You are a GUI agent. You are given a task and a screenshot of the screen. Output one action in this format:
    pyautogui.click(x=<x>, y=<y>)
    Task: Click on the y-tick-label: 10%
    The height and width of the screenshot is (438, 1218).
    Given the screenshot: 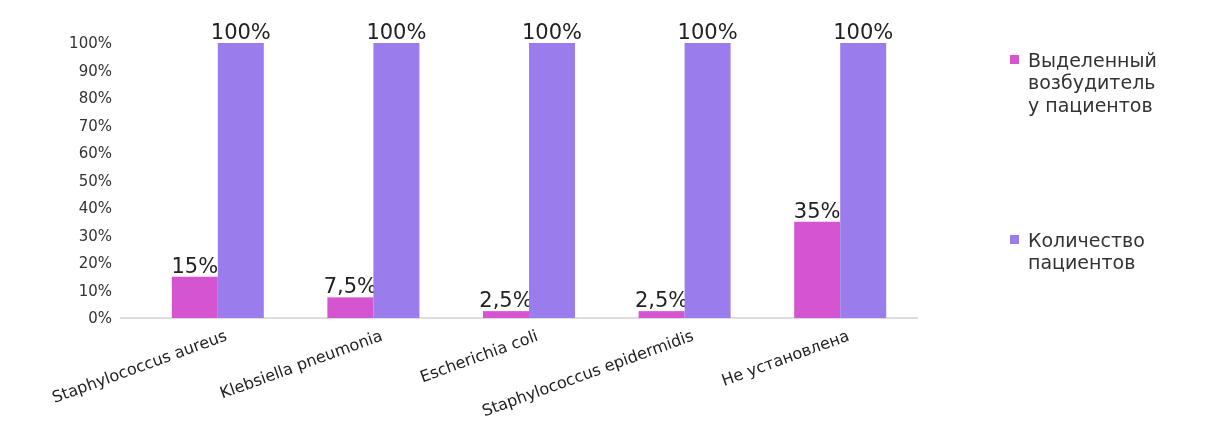 What is the action you would take?
    pyautogui.click(x=95, y=290)
    